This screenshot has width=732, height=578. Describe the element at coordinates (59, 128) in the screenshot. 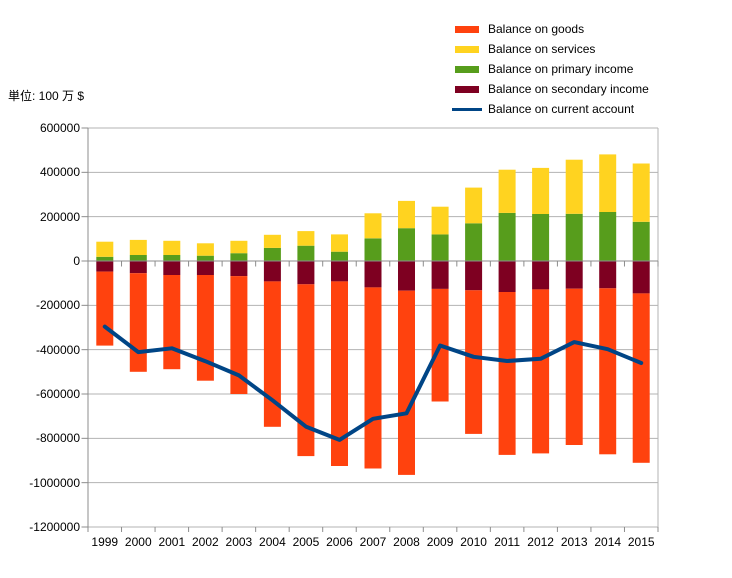

I see `y-axis-tick-label: 600000` at that location.